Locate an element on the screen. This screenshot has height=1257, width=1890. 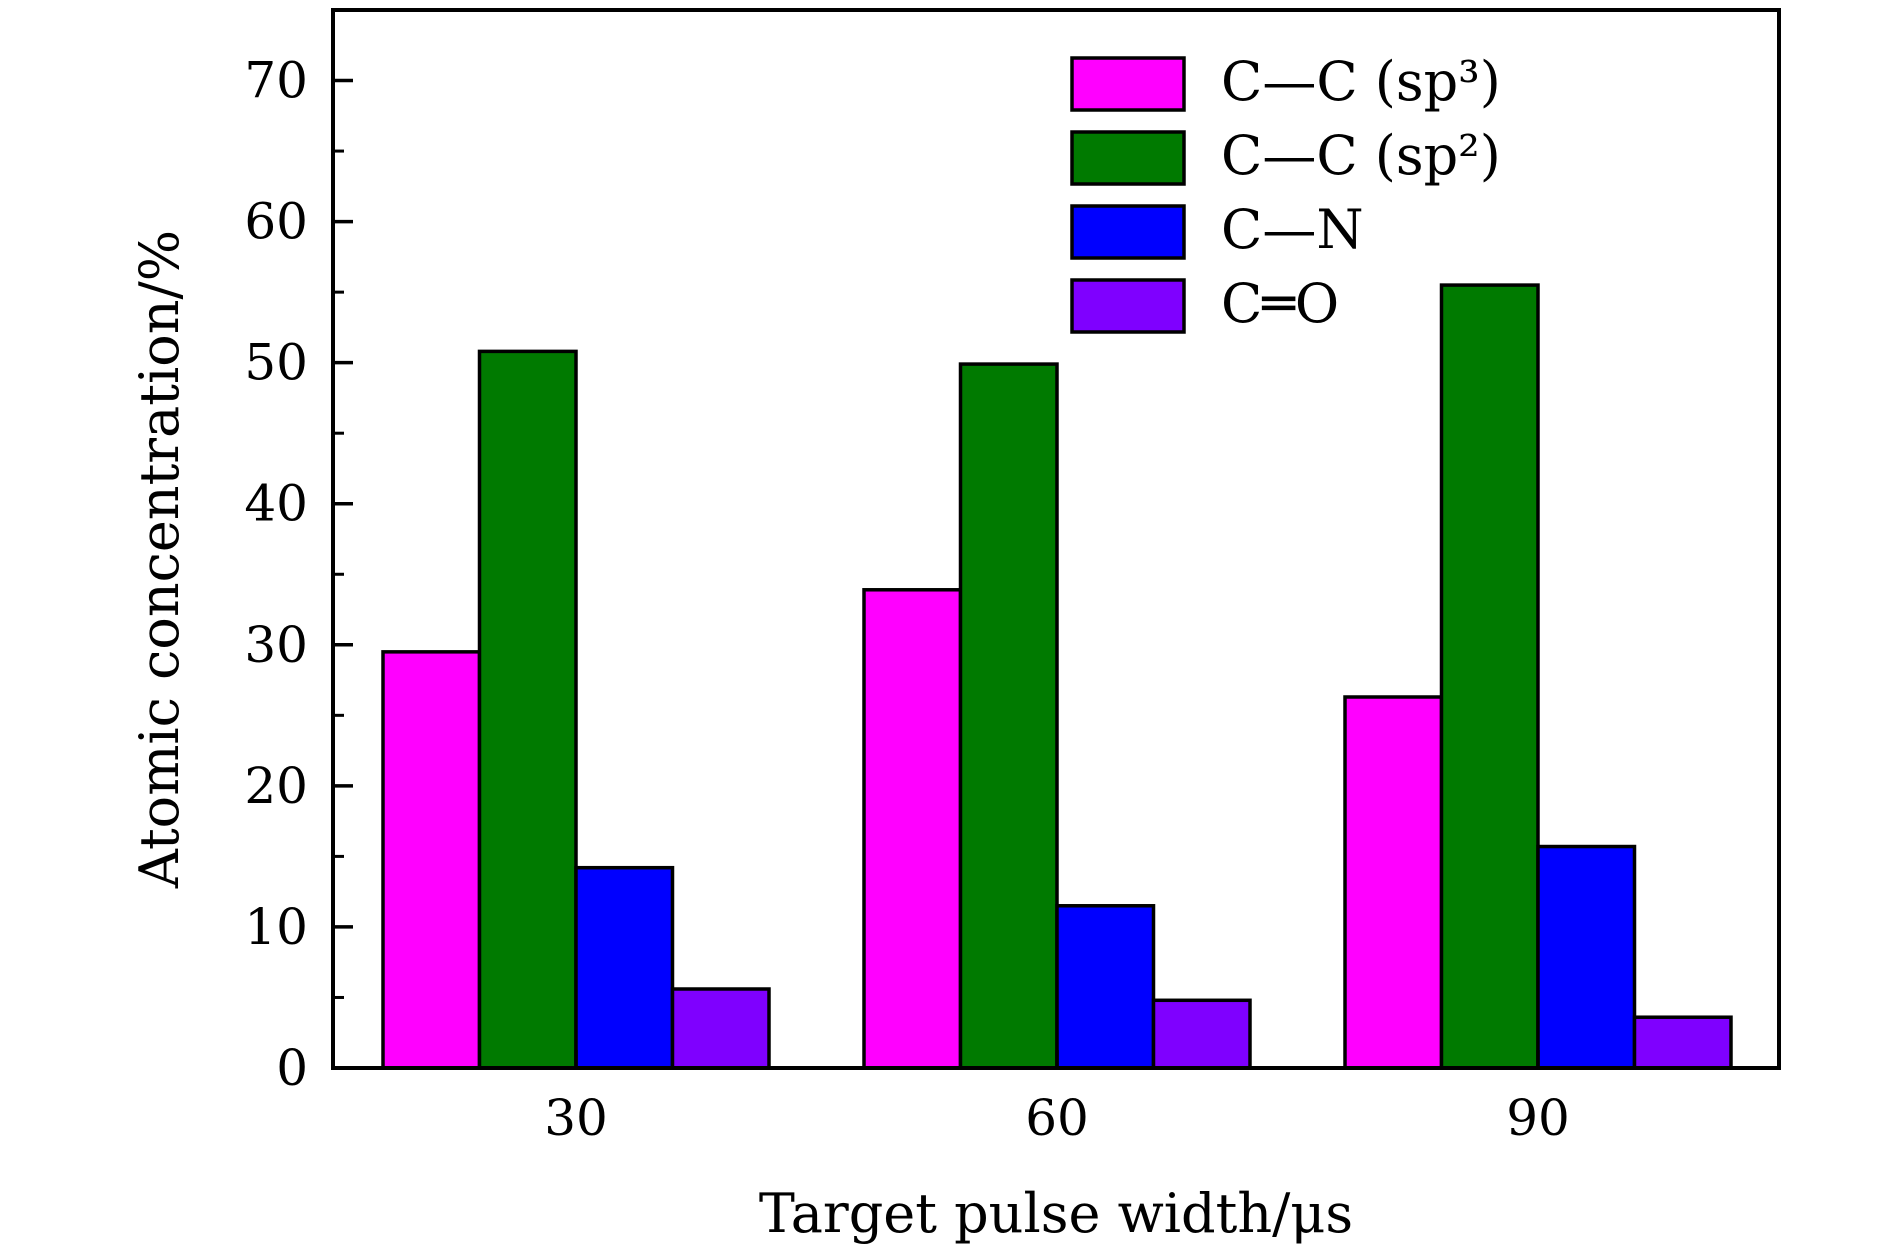
y-tick-label: 30 is located at coordinates (276, 645).